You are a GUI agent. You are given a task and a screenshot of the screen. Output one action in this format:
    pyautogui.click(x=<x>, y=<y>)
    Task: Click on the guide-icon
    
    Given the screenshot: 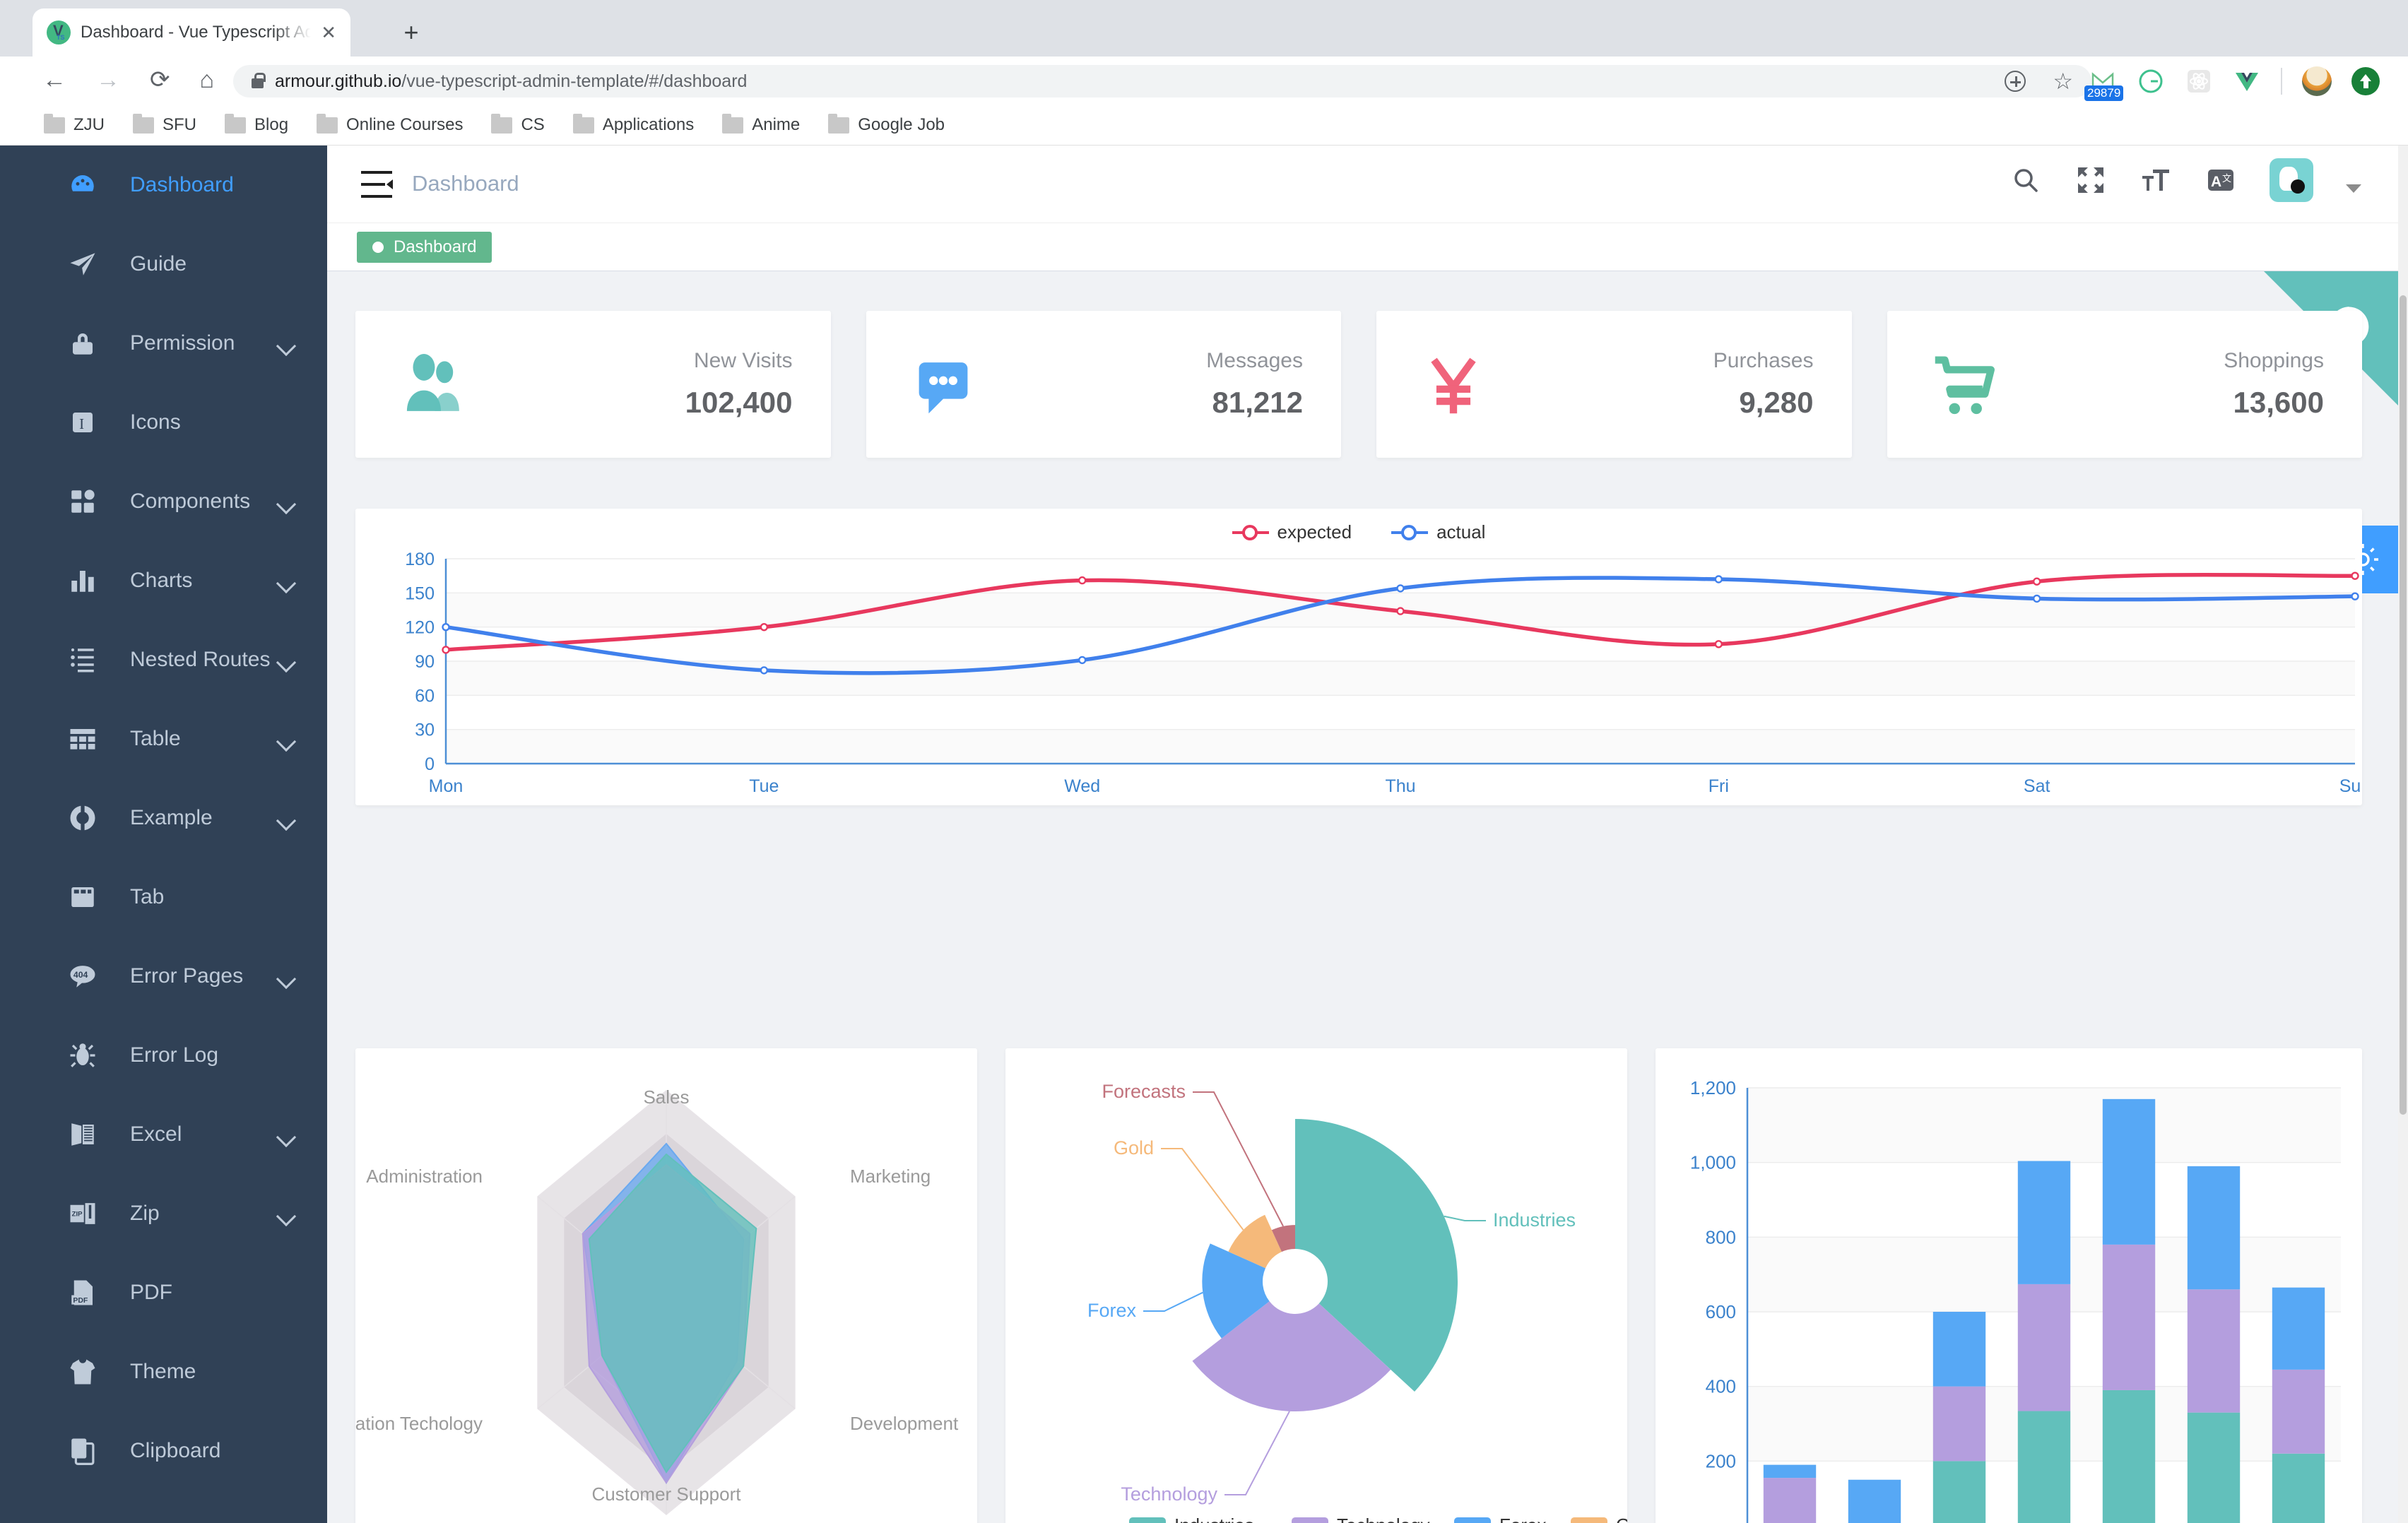 What is the action you would take?
    pyautogui.click(x=83, y=264)
    